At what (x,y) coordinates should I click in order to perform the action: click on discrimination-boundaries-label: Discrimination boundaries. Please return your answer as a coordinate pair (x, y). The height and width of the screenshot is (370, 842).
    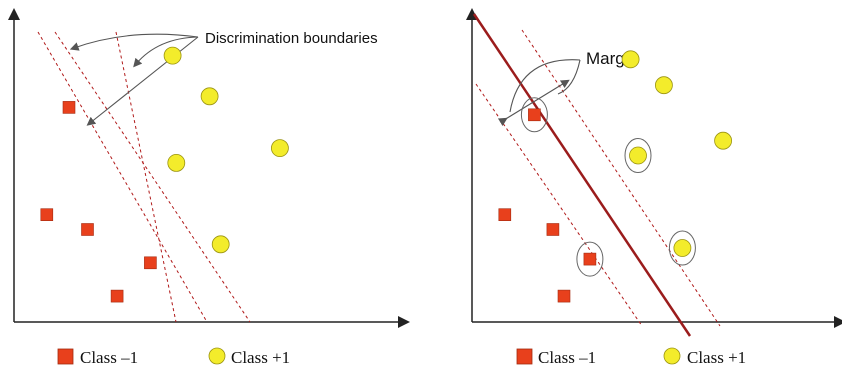
    Looking at the image, I should click on (291, 38).